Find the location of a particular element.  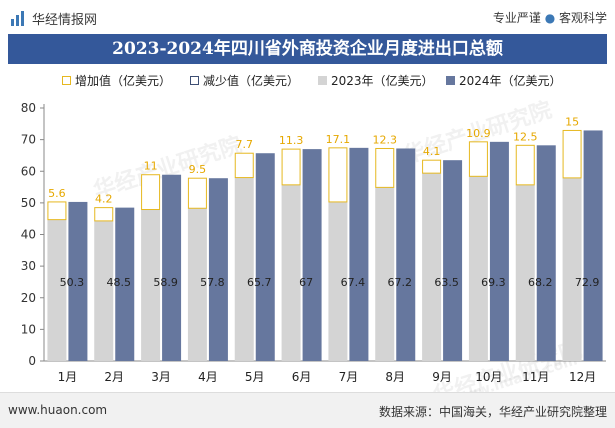

legend-item-increase: 增加值（亿美元） is located at coordinates (116, 80).